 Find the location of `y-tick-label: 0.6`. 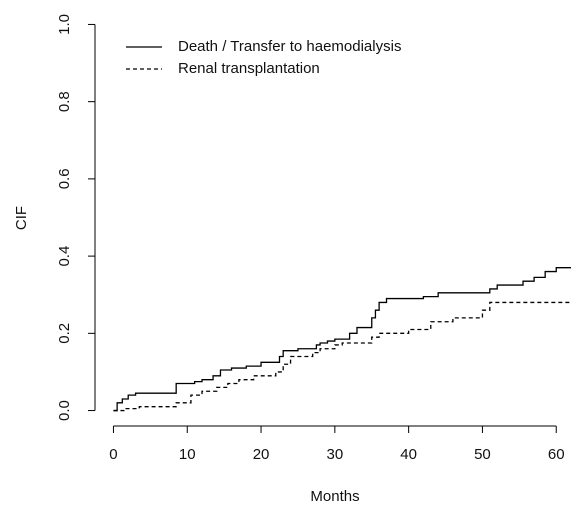

y-tick-label: 0.6 is located at coordinates (64, 178).